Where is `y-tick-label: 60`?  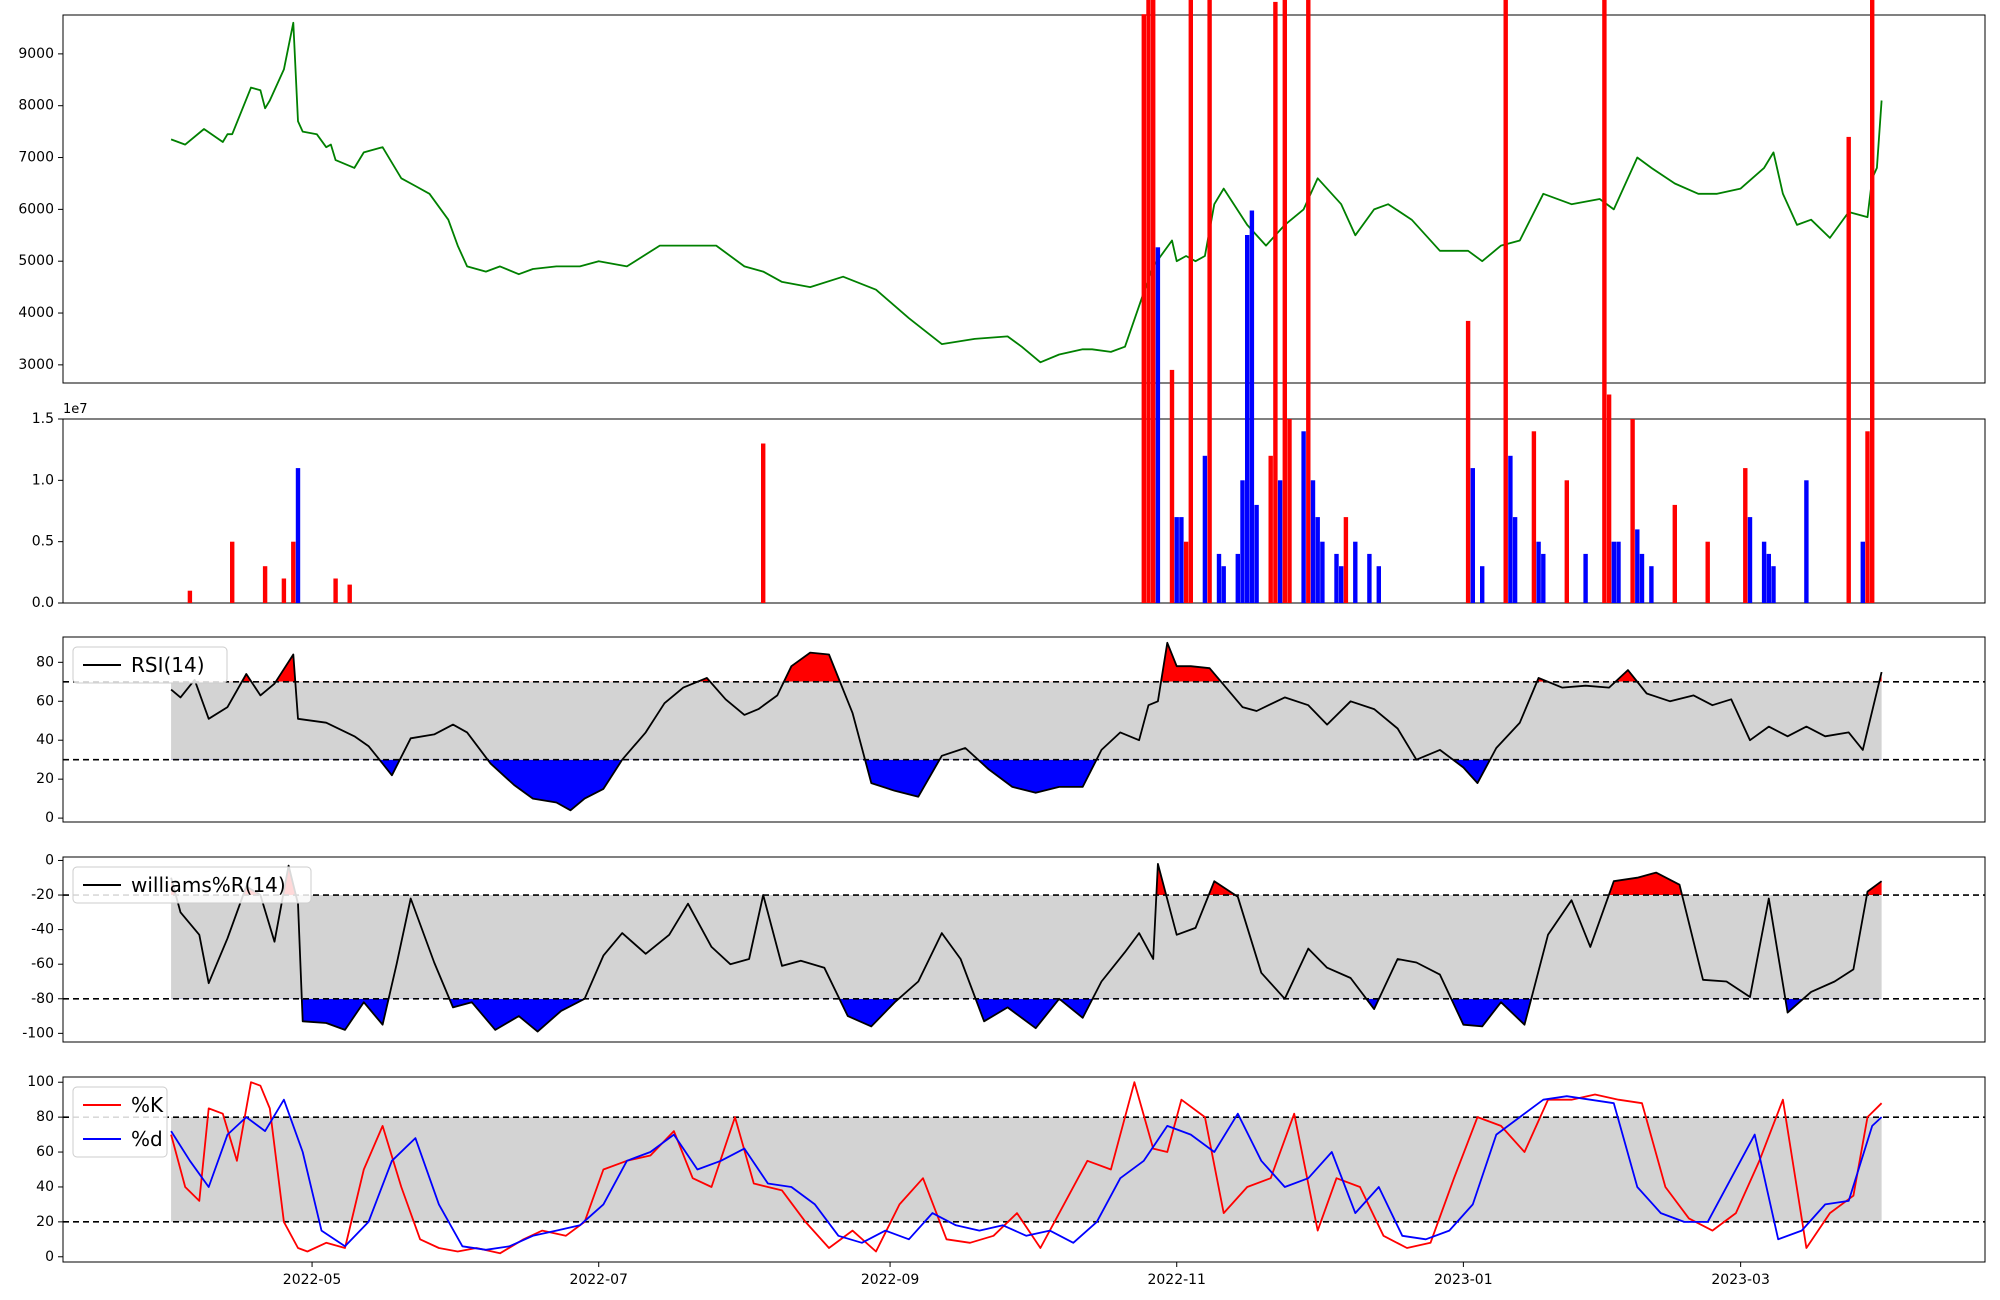 y-tick-label: 60 is located at coordinates (45, 1152).